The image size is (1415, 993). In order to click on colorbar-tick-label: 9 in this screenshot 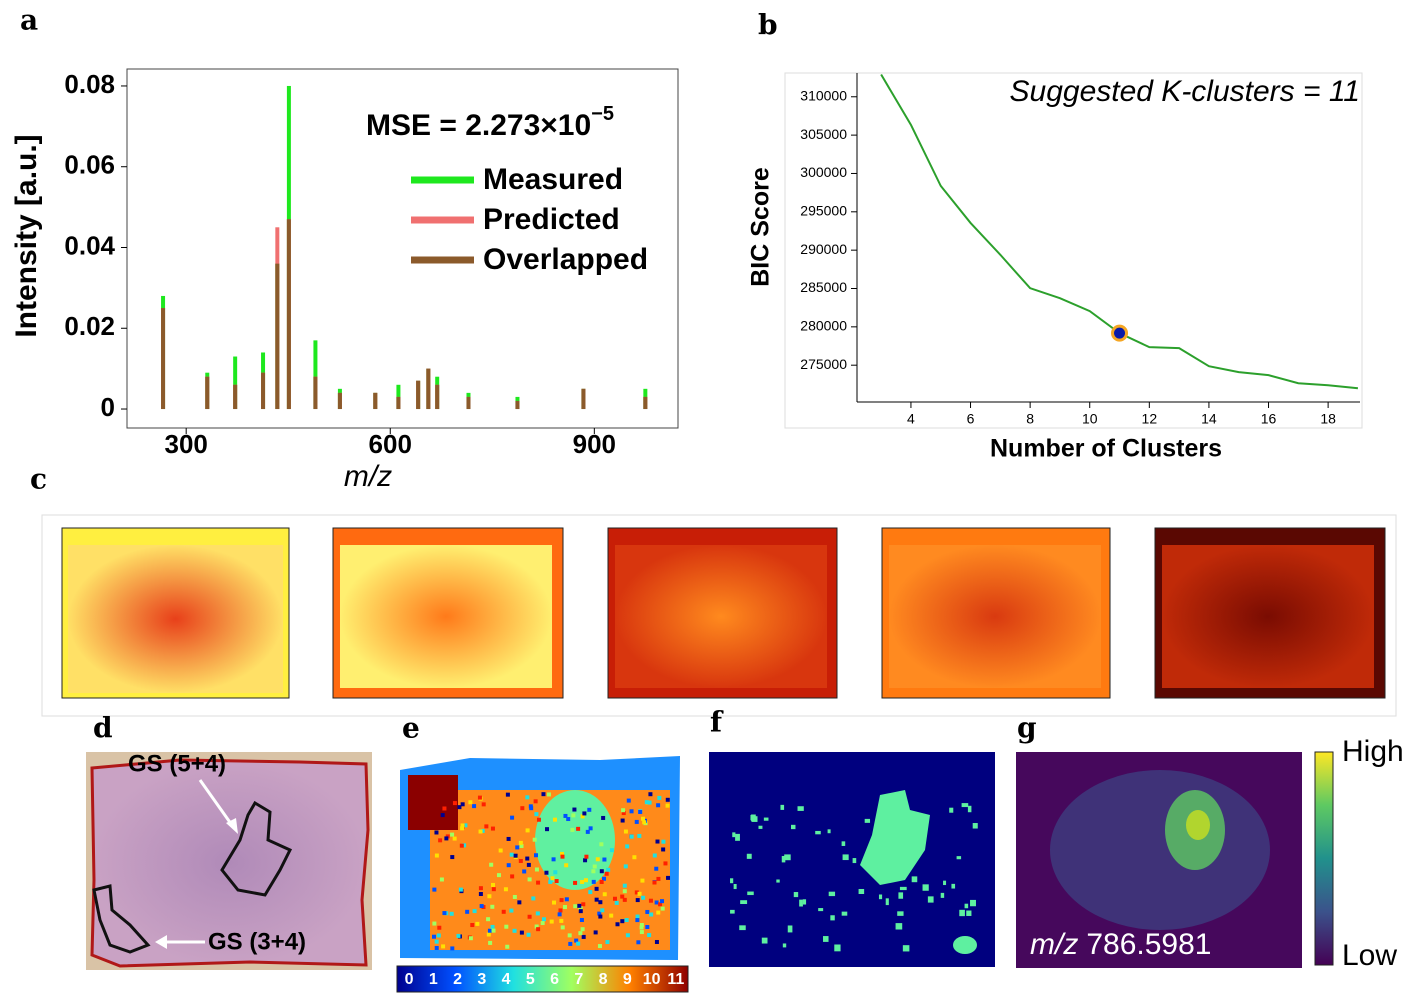, I will do `click(627, 979)`.